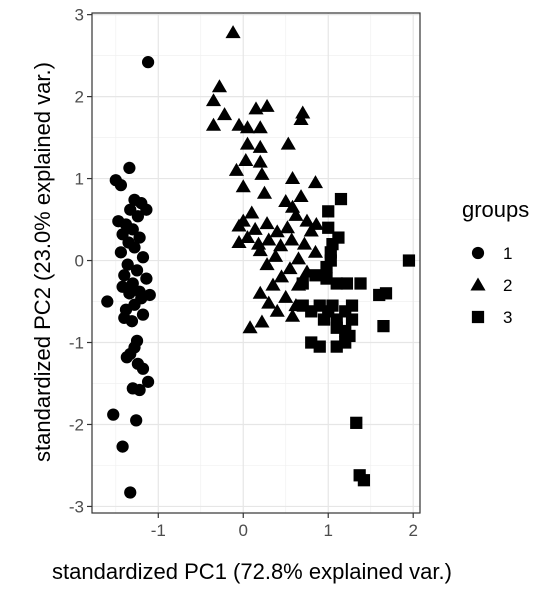 This screenshot has width=550, height=589. I want to click on legend-key-square, so click(478, 317).